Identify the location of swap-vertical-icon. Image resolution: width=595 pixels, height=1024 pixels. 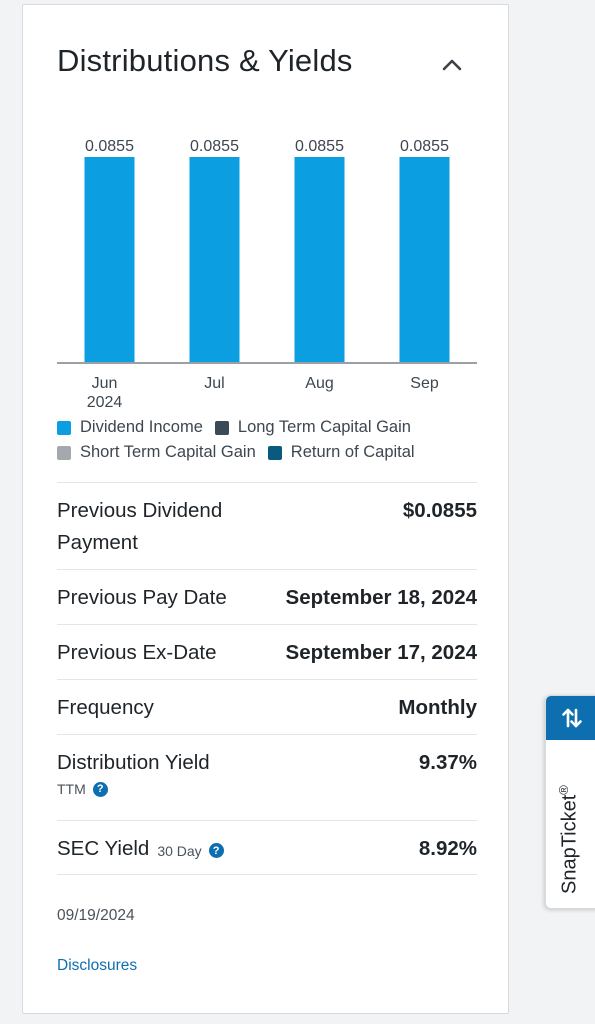
(572, 718).